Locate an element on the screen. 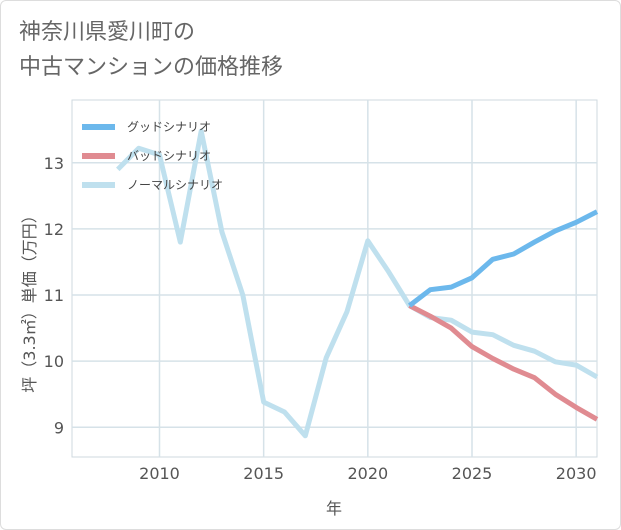 This screenshot has height=530, width=621. x-axis-label: 年 is located at coordinates (334, 508).